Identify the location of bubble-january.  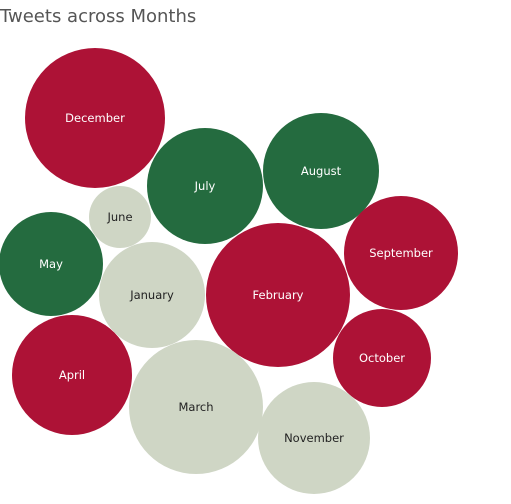
(152, 295).